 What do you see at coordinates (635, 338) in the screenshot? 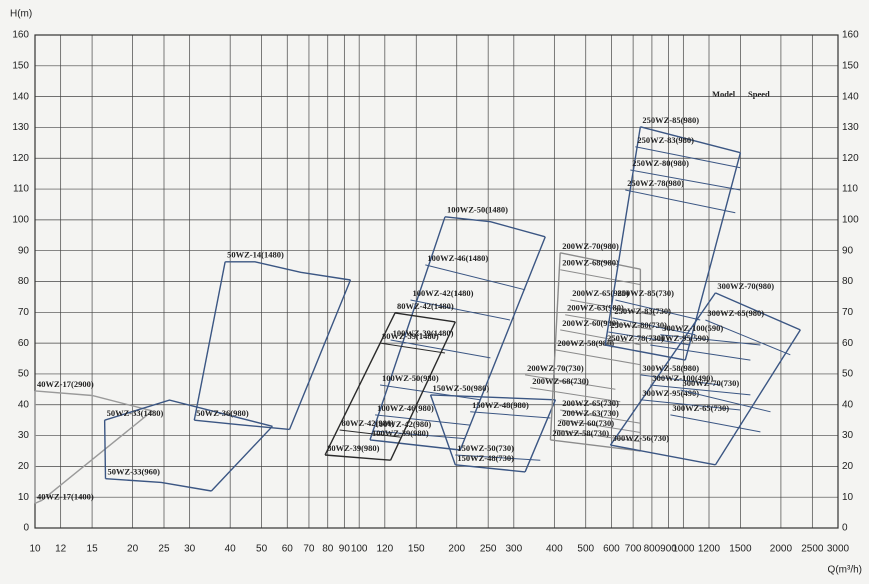
I see `curve-label: 250WZ-78(730)` at bounding box center [635, 338].